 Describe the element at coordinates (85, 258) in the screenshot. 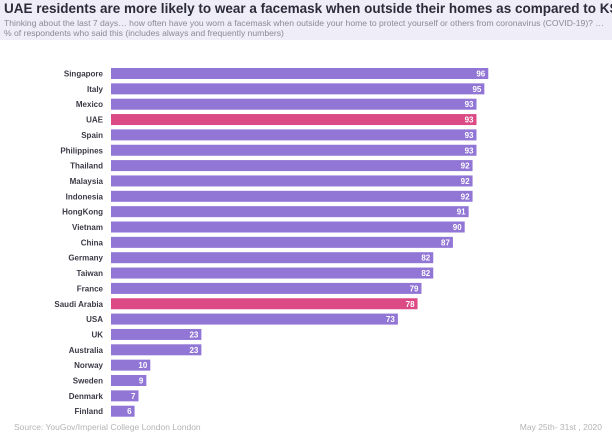

I see `category-label: Germany` at that location.